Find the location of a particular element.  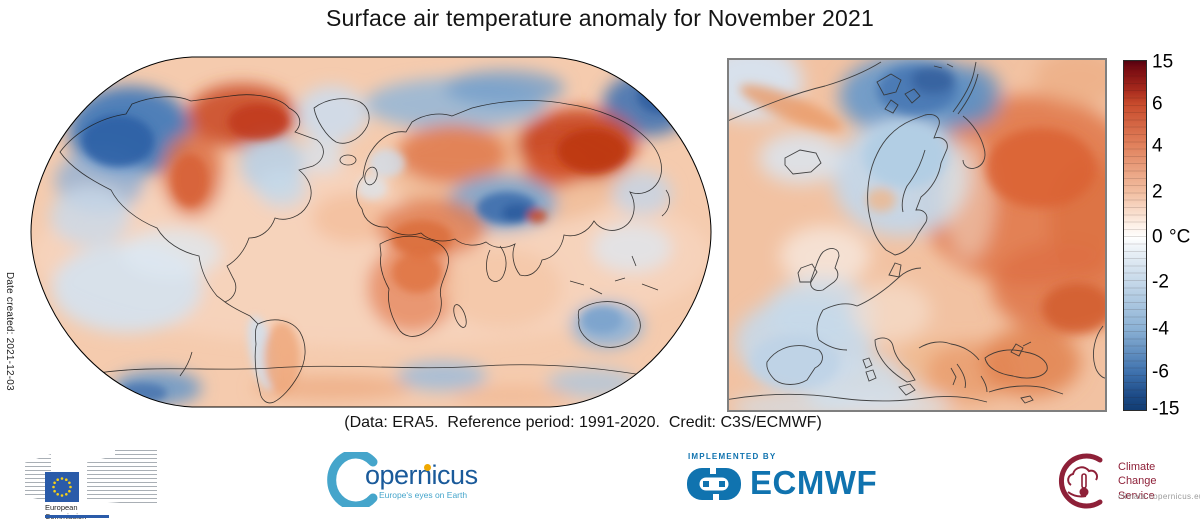

colorbar-tick-label: 4 is located at coordinates (1157, 146).